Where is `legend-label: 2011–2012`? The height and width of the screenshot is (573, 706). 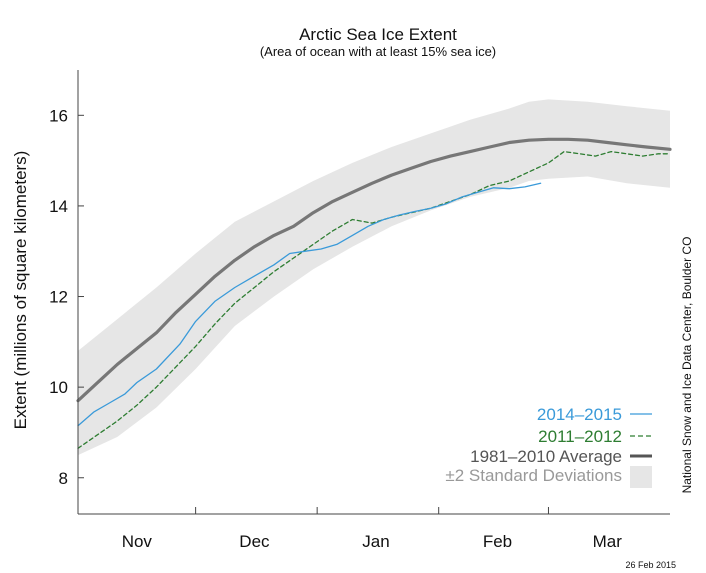 legend-label: 2011–2012 is located at coordinates (580, 436).